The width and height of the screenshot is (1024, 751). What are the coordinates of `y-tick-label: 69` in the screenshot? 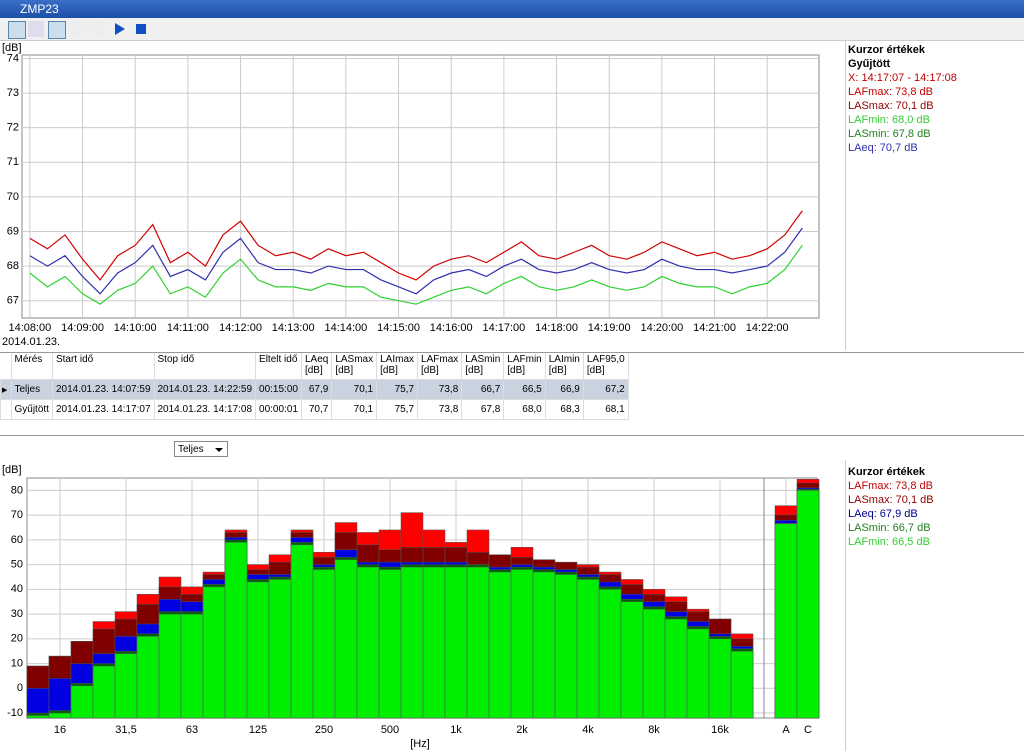 It's located at (13, 231).